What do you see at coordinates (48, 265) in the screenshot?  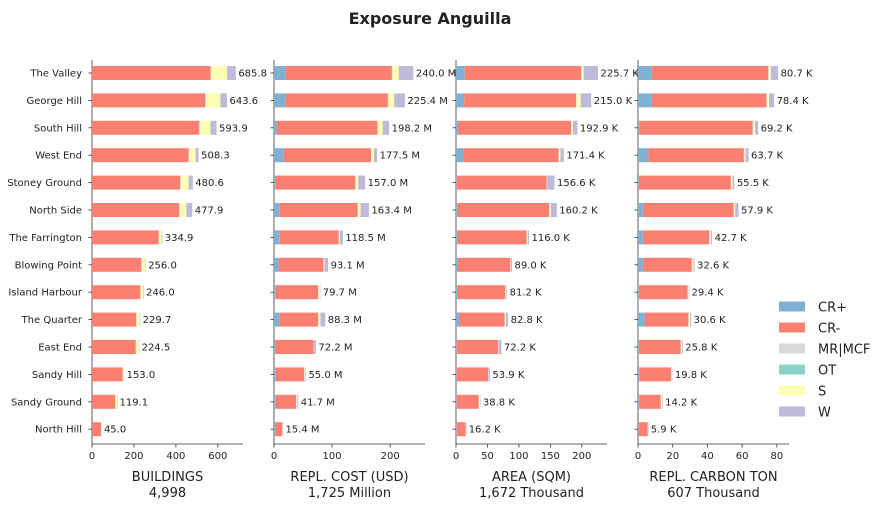 I see `category-label: Blowing Point` at bounding box center [48, 265].